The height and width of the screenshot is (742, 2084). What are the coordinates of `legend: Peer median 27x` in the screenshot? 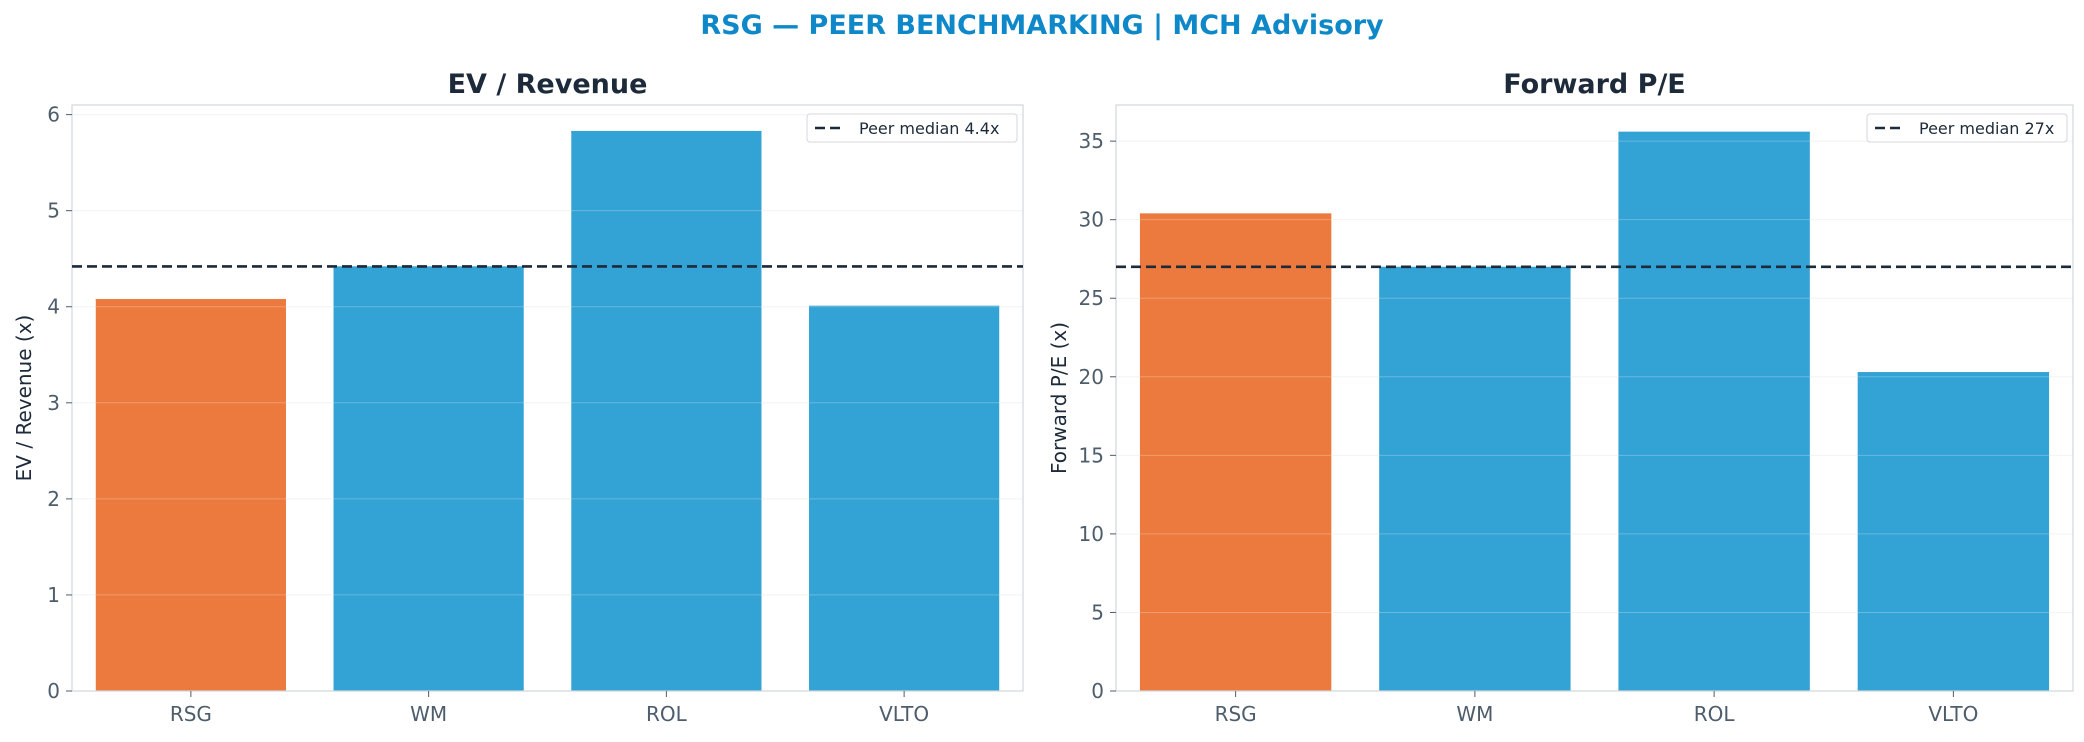 It's located at (1967, 128).